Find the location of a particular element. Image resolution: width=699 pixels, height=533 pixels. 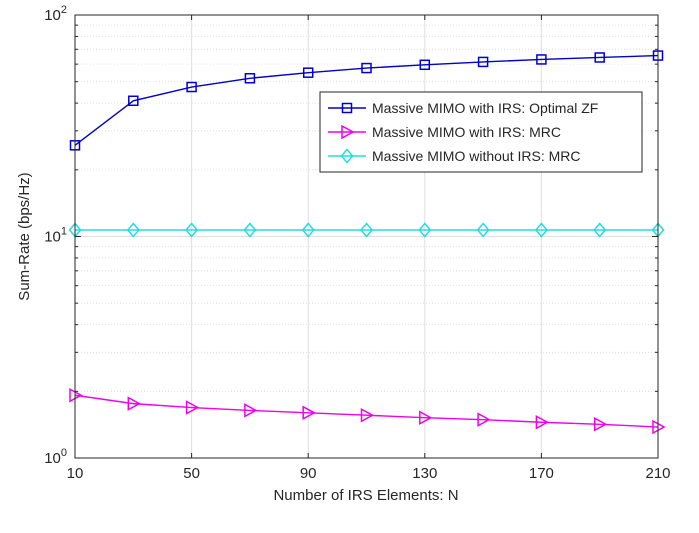

x-tick-label: 50 is located at coordinates (191, 473).